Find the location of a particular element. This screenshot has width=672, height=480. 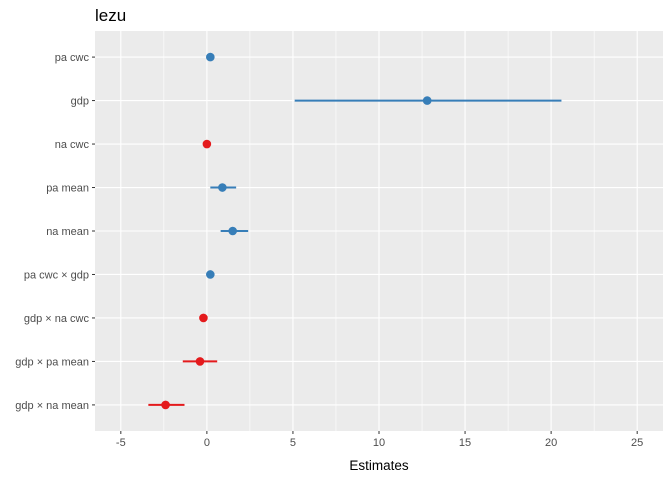

y-tick-label: gdp × pa mean is located at coordinates (52, 362).